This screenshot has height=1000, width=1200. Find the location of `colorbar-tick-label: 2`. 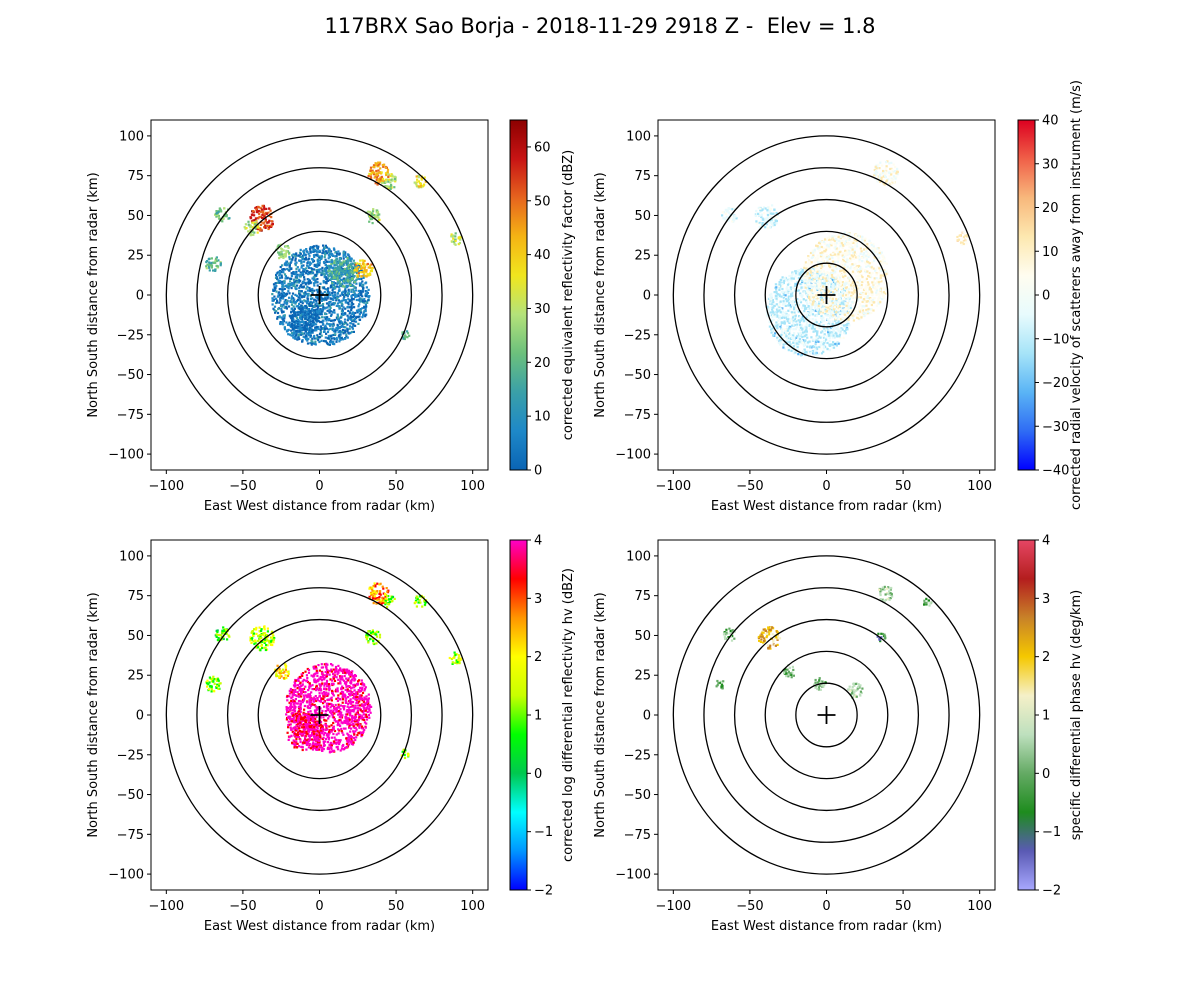

colorbar-tick-label: 2 is located at coordinates (538, 657).